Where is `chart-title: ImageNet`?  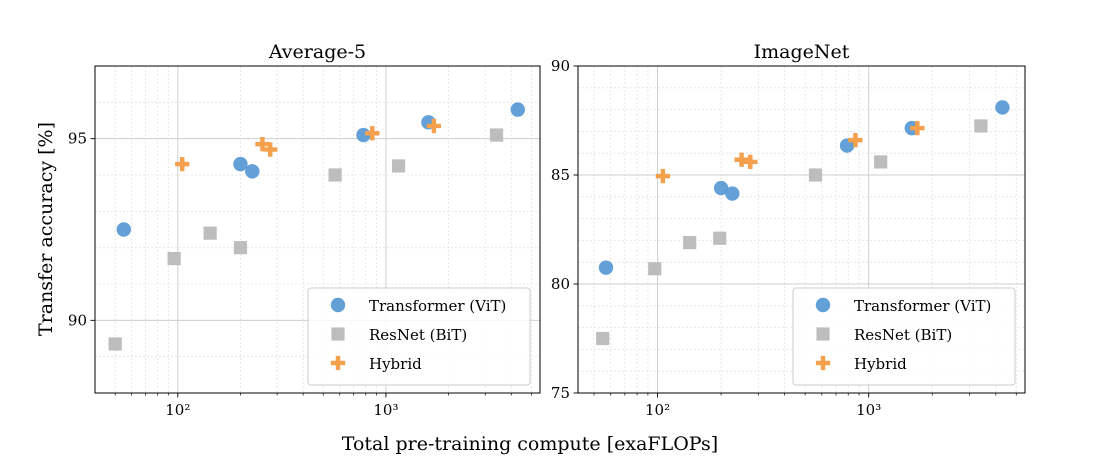 chart-title: ImageNet is located at coordinates (802, 52).